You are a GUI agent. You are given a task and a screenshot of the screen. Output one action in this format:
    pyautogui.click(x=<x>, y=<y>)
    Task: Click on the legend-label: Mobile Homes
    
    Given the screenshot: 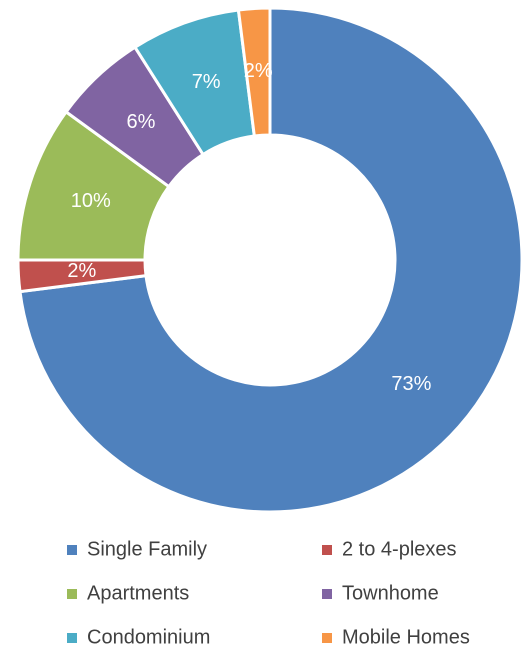 What is the action you would take?
    pyautogui.click(x=406, y=637)
    